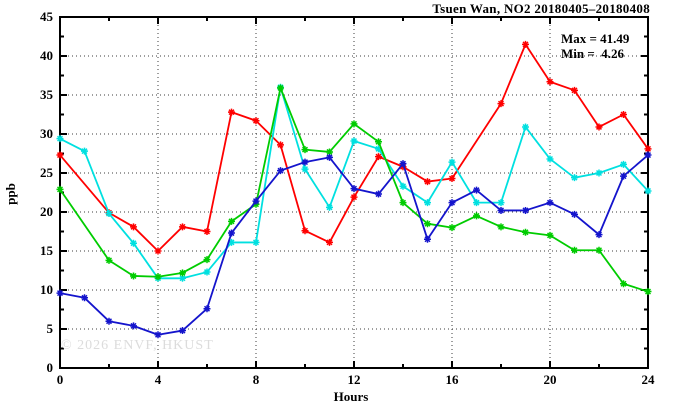 The height and width of the screenshot is (409, 674). What do you see at coordinates (595, 38) in the screenshot?
I see `max-stat: Max = 41.49` at bounding box center [595, 38].